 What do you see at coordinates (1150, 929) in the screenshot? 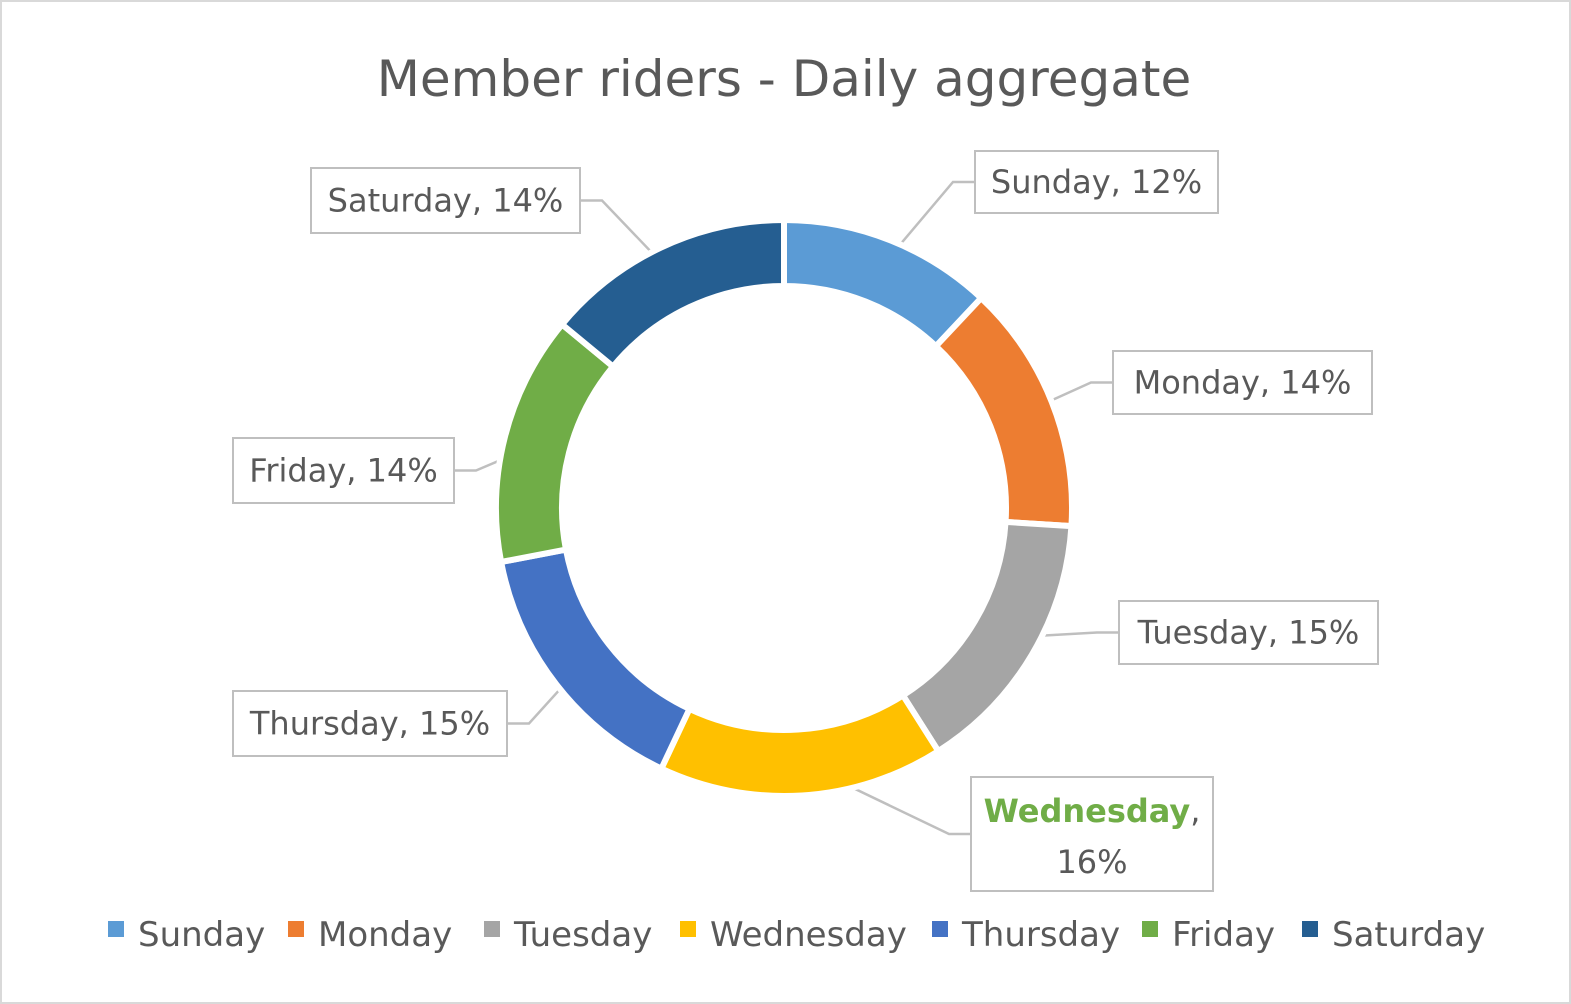
I see `legend-swatch-friday` at bounding box center [1150, 929].